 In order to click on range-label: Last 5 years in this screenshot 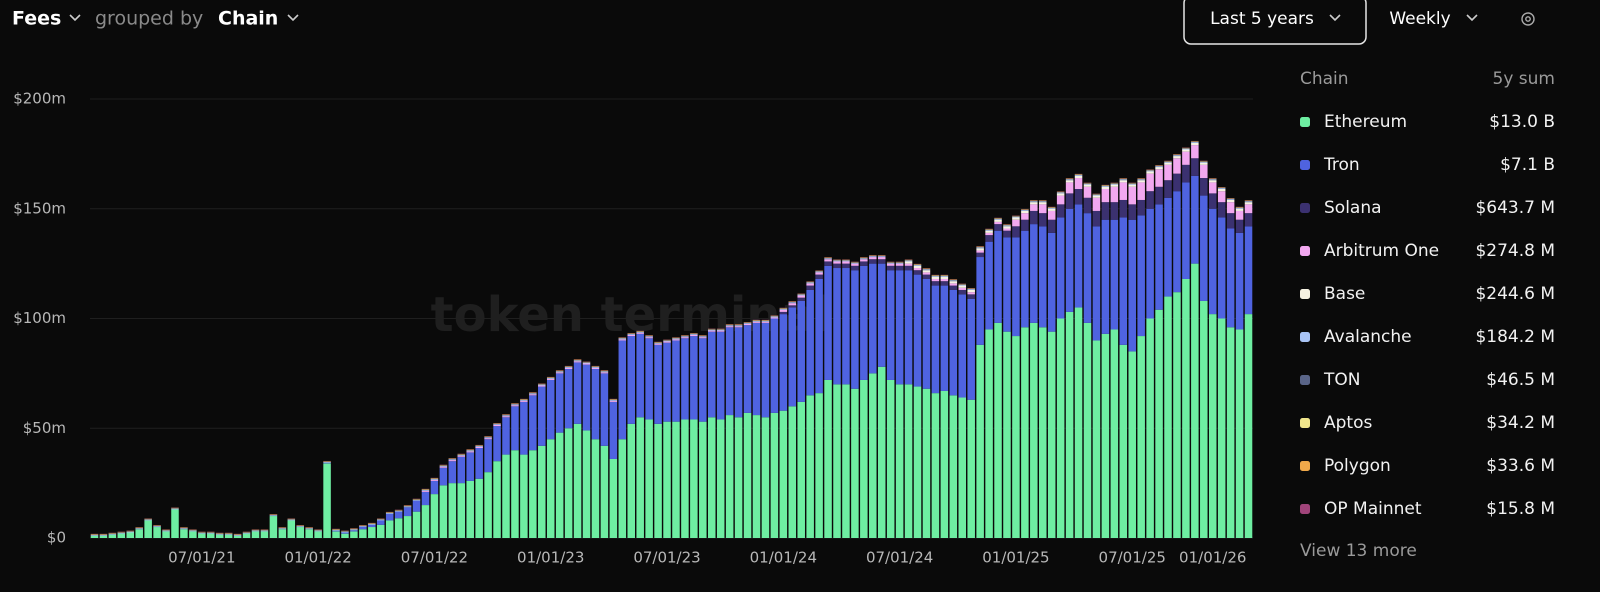, I will do `click(1262, 19)`.